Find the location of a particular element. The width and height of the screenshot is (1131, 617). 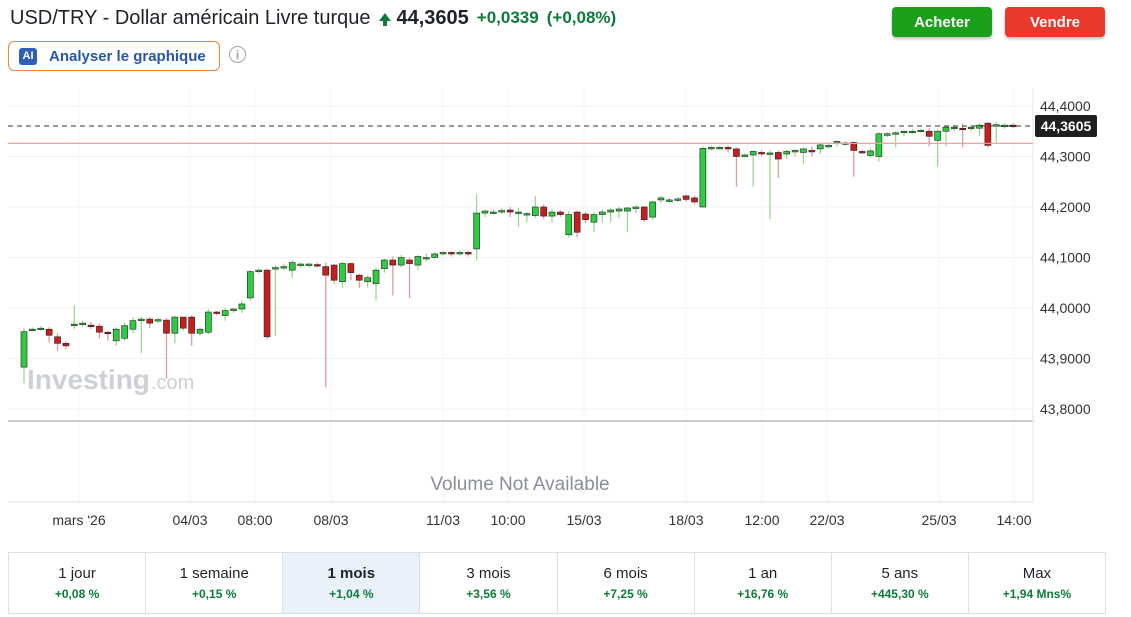

x-tick-label: 08:00 is located at coordinates (254, 520).